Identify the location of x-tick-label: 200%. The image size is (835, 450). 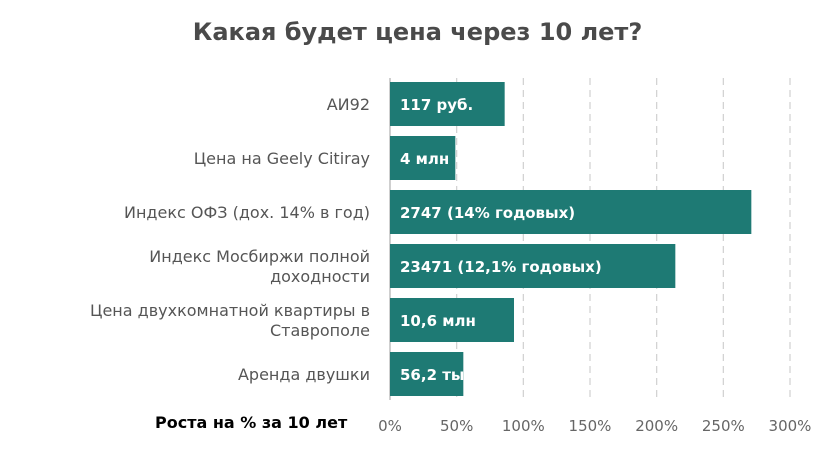
(656, 426).